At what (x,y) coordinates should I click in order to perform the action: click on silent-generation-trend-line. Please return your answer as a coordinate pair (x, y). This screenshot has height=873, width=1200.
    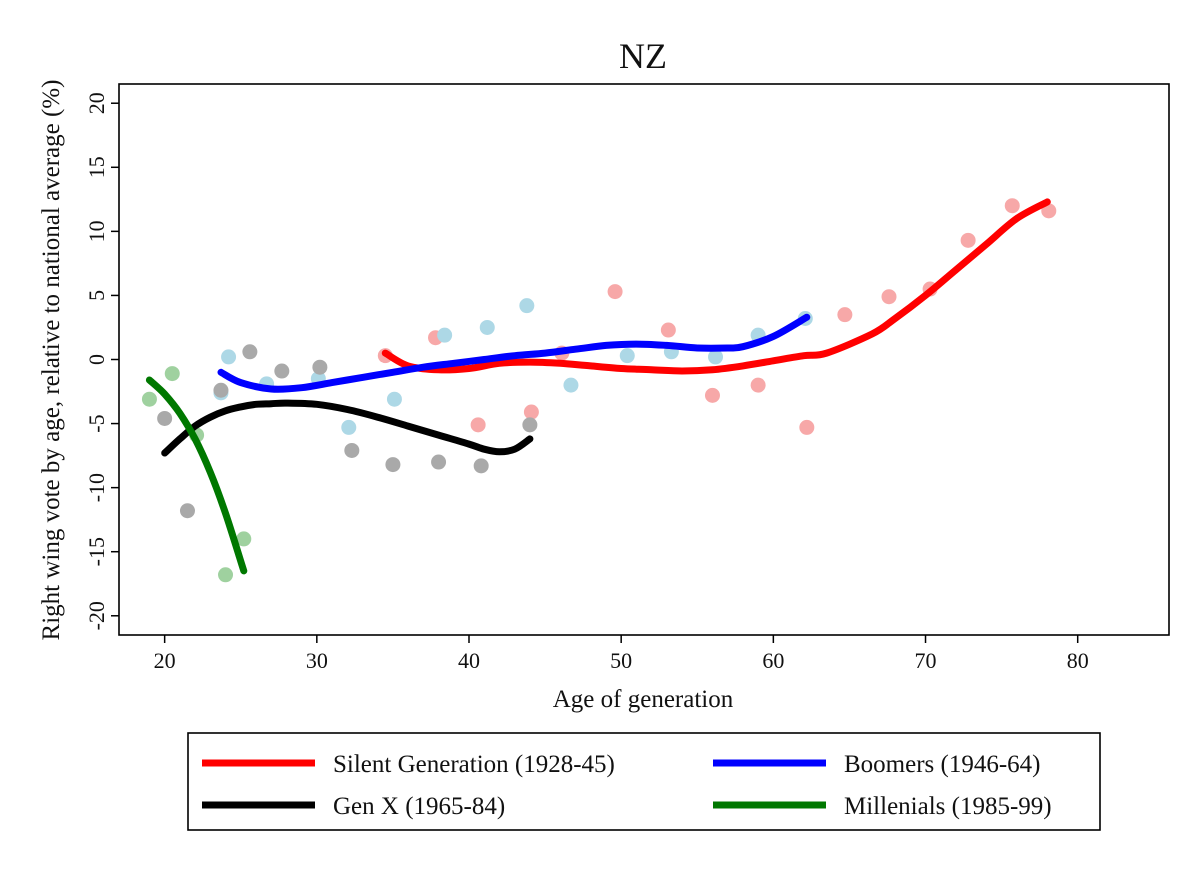
    Looking at the image, I should click on (716, 286).